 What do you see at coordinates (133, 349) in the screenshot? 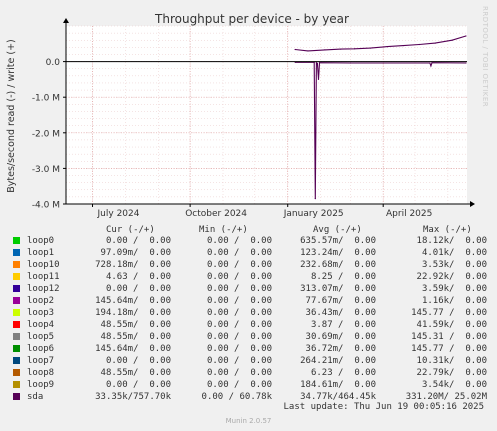
I see `legend-cur-value: 145.64m/ 0.00` at bounding box center [133, 349].